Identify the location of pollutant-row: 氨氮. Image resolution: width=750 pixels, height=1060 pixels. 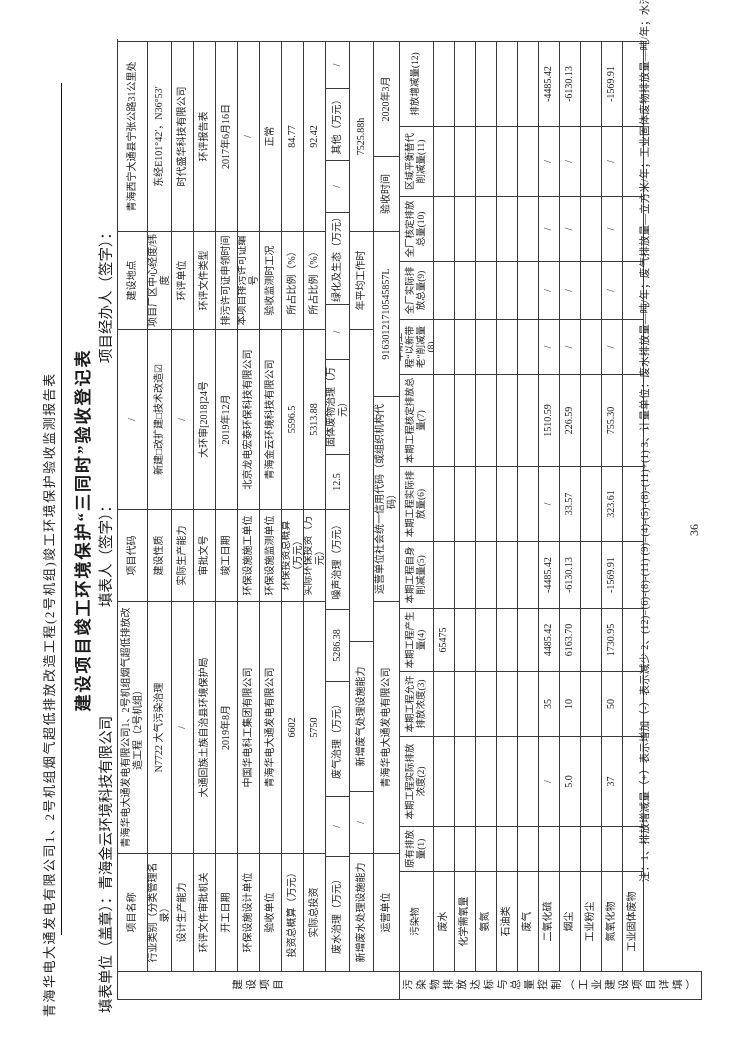
(486, 505).